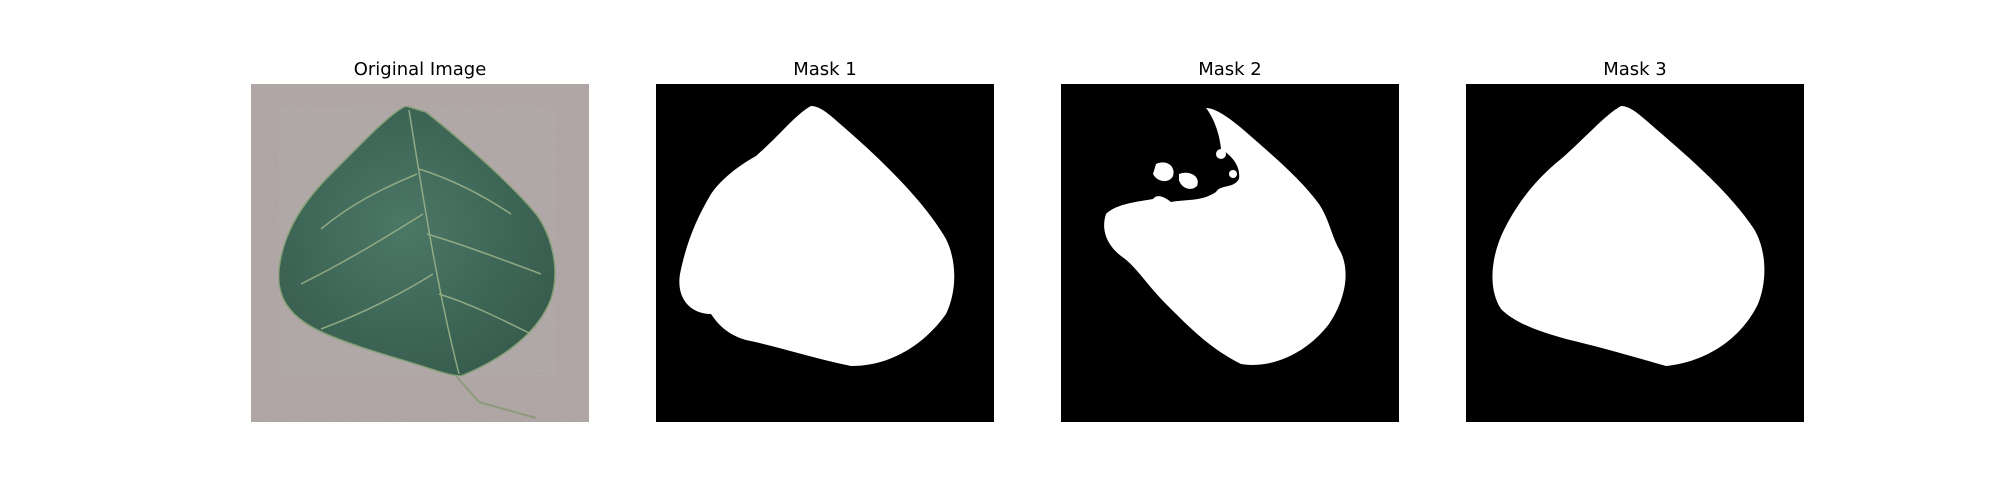  Describe the element at coordinates (1195, 169) in the screenshot. I see `mask-2-blobs` at that location.